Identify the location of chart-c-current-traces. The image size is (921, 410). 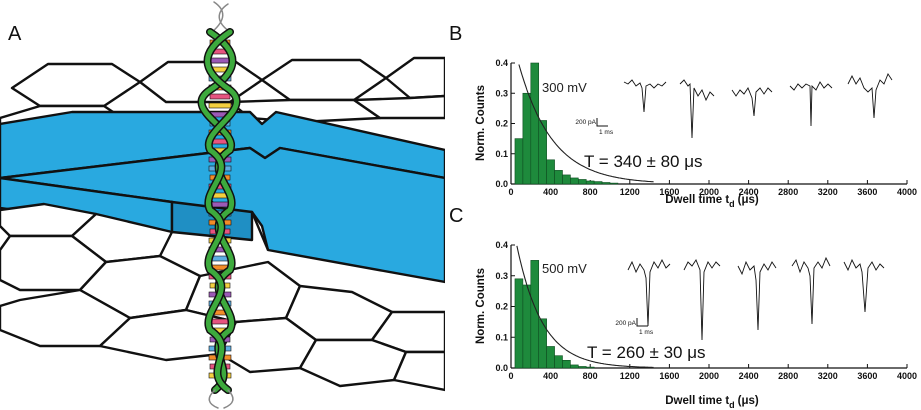
(756, 298).